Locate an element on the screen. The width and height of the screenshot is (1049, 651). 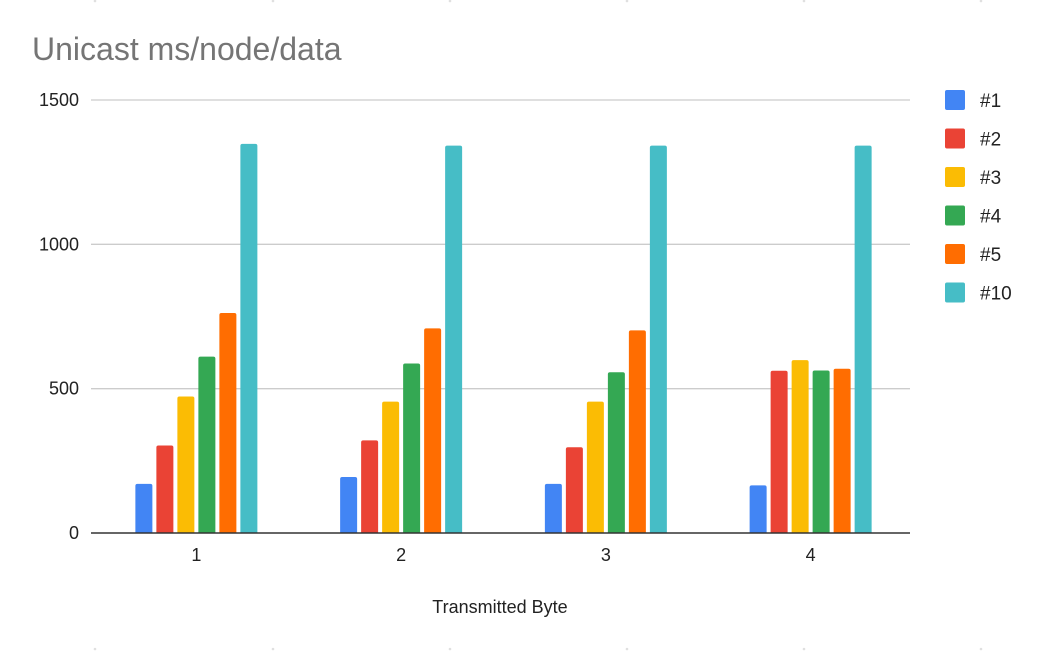
y-tick-label: 1500 is located at coordinates (59, 100).